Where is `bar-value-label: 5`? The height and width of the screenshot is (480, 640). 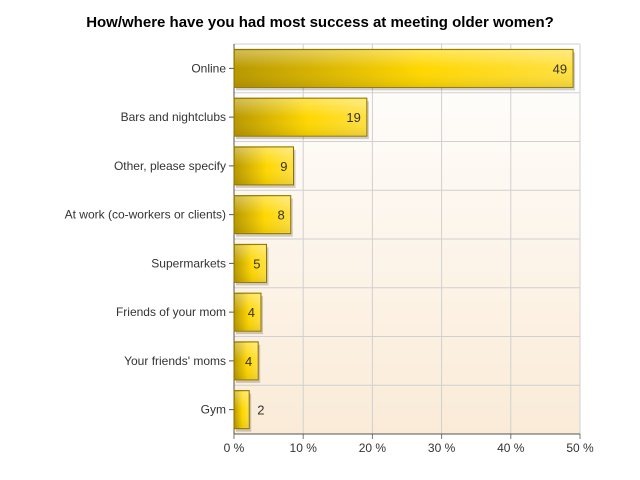
bar-value-label: 5 is located at coordinates (256, 263).